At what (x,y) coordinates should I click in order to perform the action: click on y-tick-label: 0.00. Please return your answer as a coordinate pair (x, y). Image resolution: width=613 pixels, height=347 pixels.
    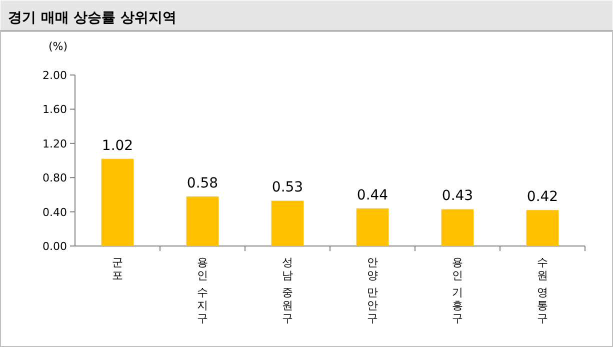
    Looking at the image, I should click on (54, 246).